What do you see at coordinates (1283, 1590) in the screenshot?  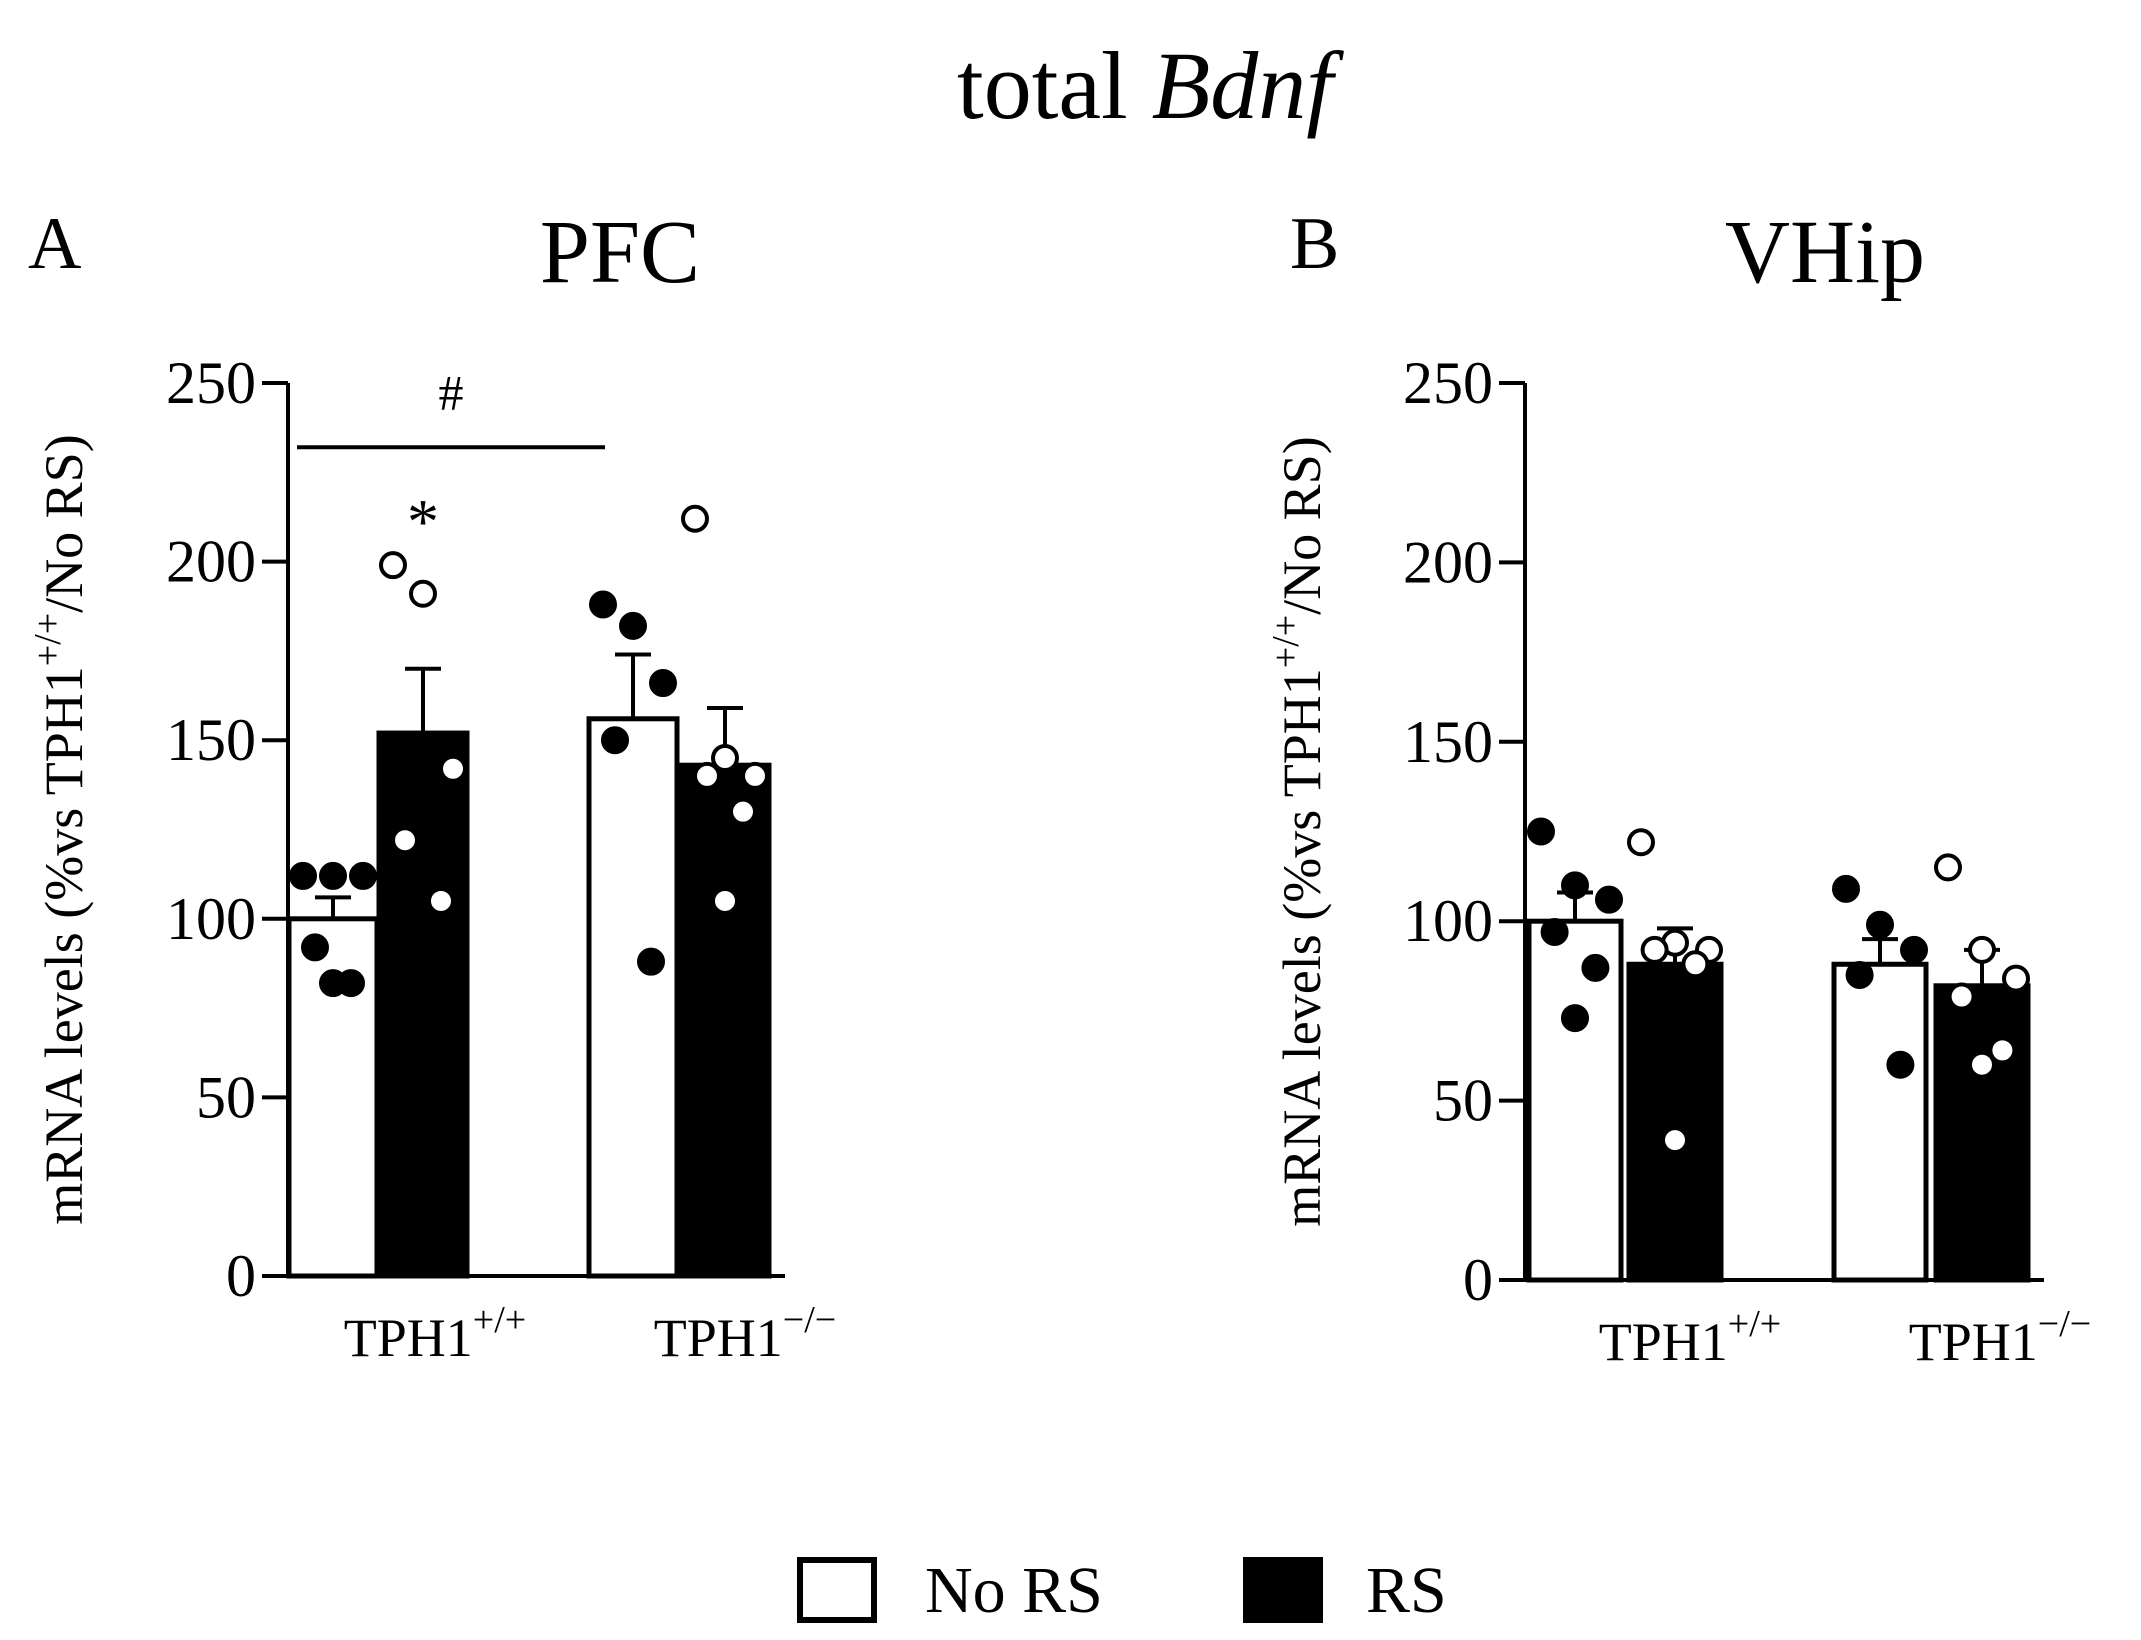 I see `legend-swatch-rs` at bounding box center [1283, 1590].